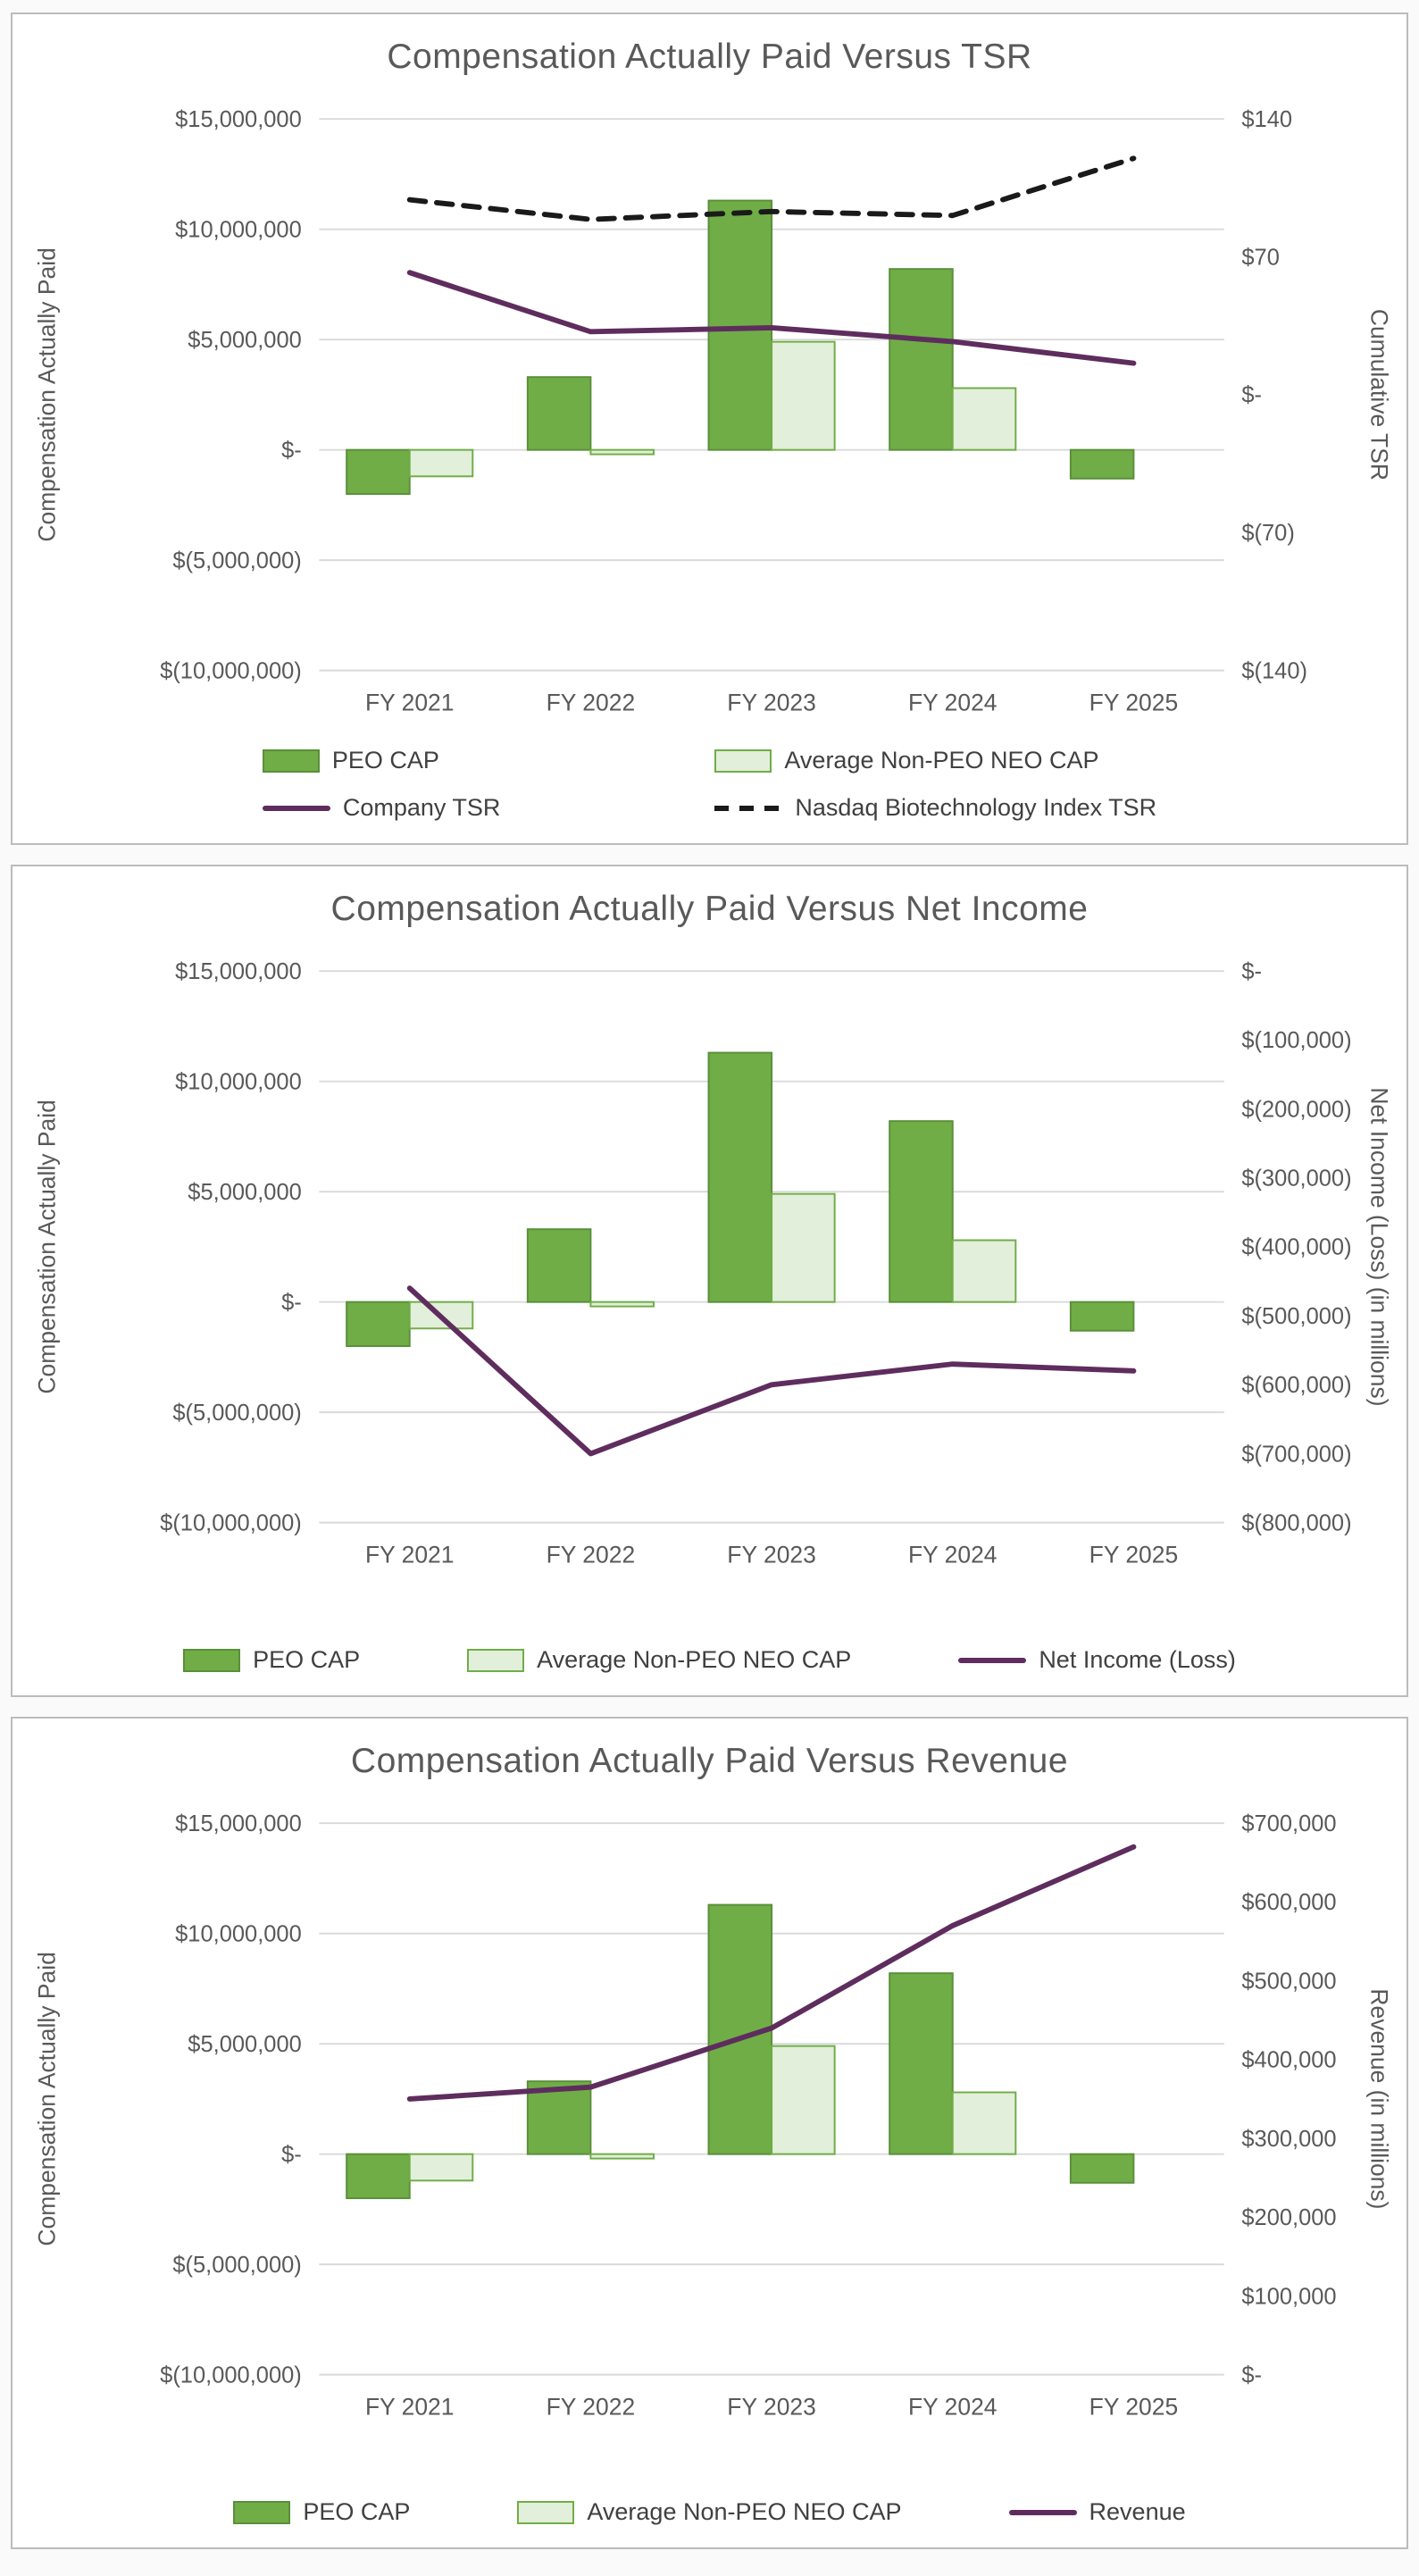  I want to click on right-axis-tick-label: $(100,000), so click(1296, 1041).